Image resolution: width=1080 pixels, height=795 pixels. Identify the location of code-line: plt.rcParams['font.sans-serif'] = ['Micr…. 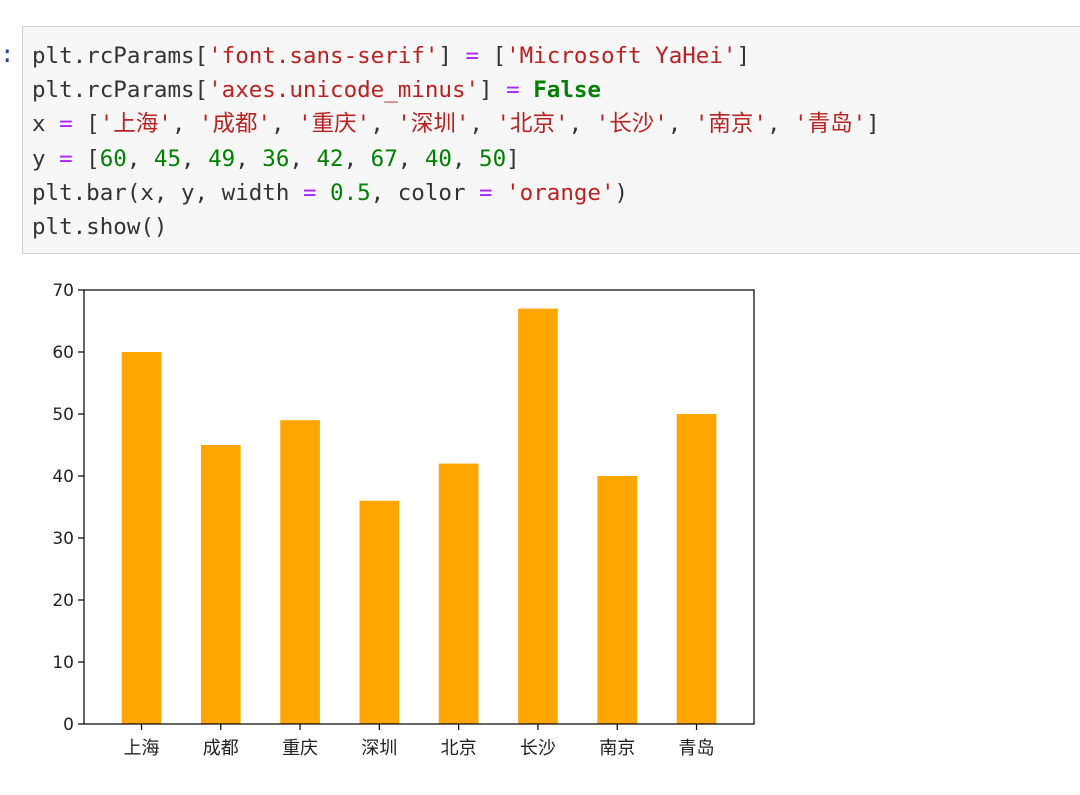
(556, 56).